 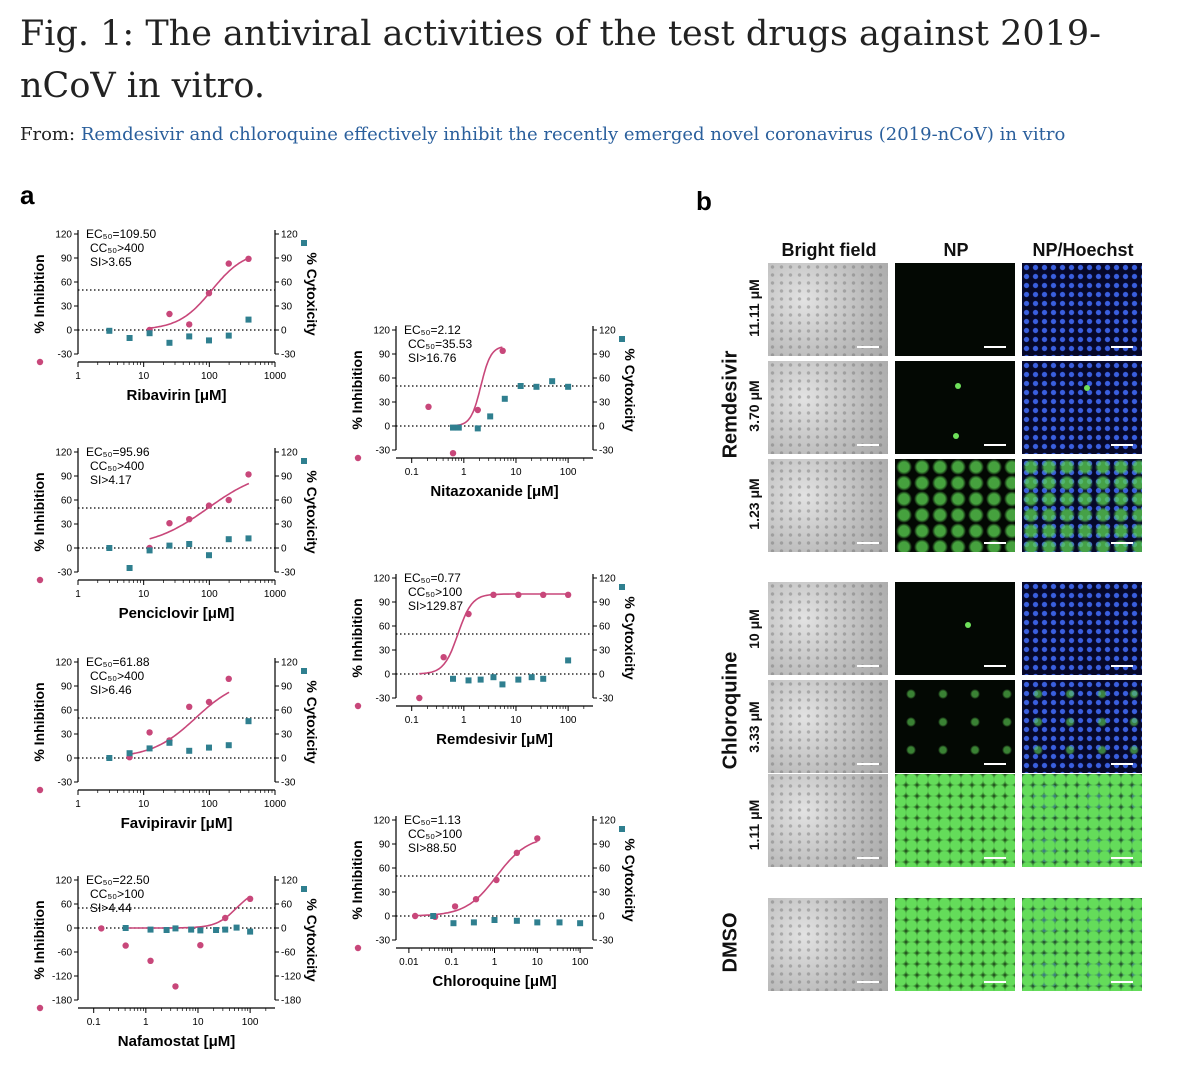 I want to click on group-label-dmso: DMSO, so click(x=730, y=942).